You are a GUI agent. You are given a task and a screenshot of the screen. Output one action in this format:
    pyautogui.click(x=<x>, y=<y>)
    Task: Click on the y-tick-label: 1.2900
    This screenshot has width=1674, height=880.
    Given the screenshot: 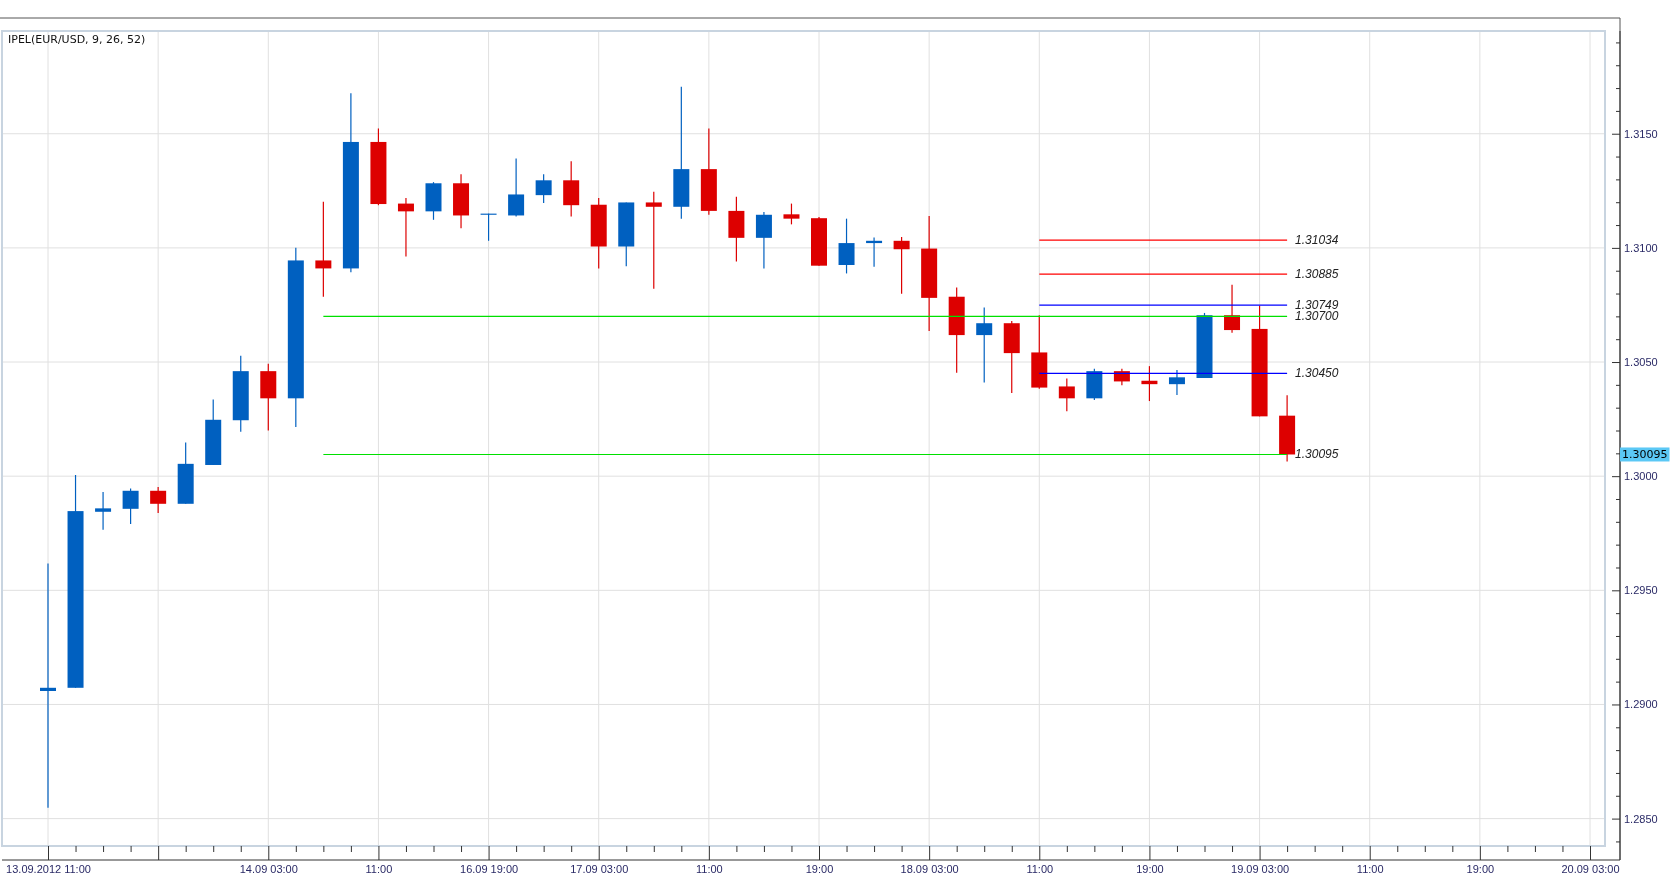 What is the action you would take?
    pyautogui.click(x=1641, y=704)
    